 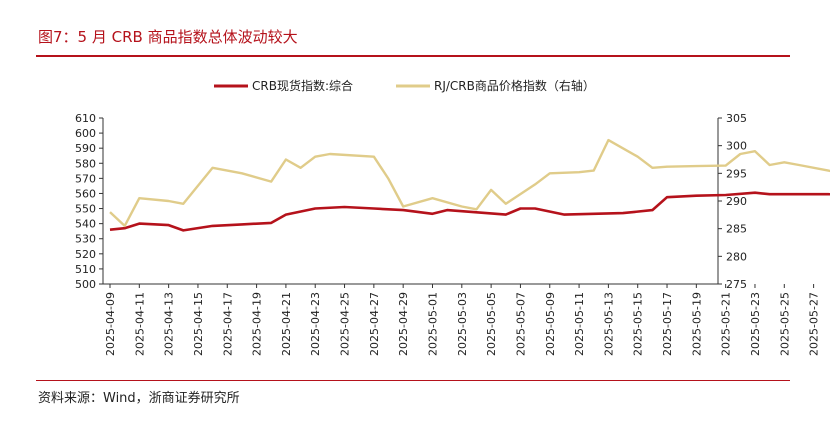 I want to click on y-right-tick-label: 300, so click(x=736, y=146).